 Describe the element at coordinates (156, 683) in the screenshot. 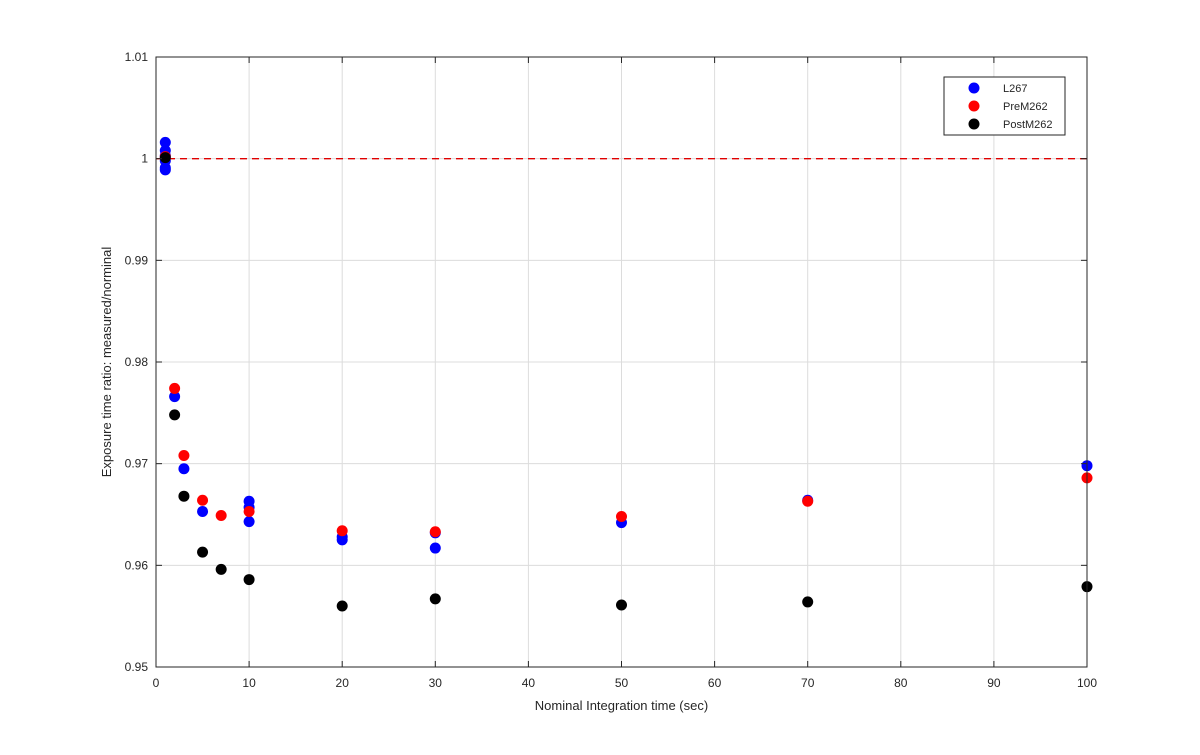

I see `x-tick-label: 0` at that location.